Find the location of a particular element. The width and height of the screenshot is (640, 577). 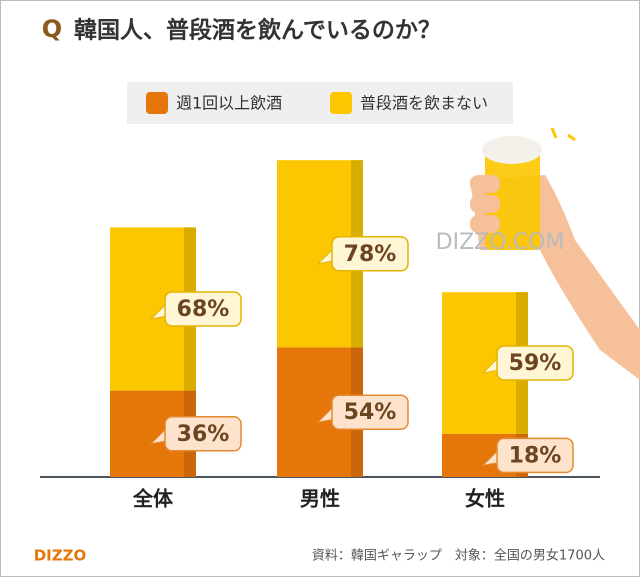

value-label: 59% is located at coordinates (535, 363).